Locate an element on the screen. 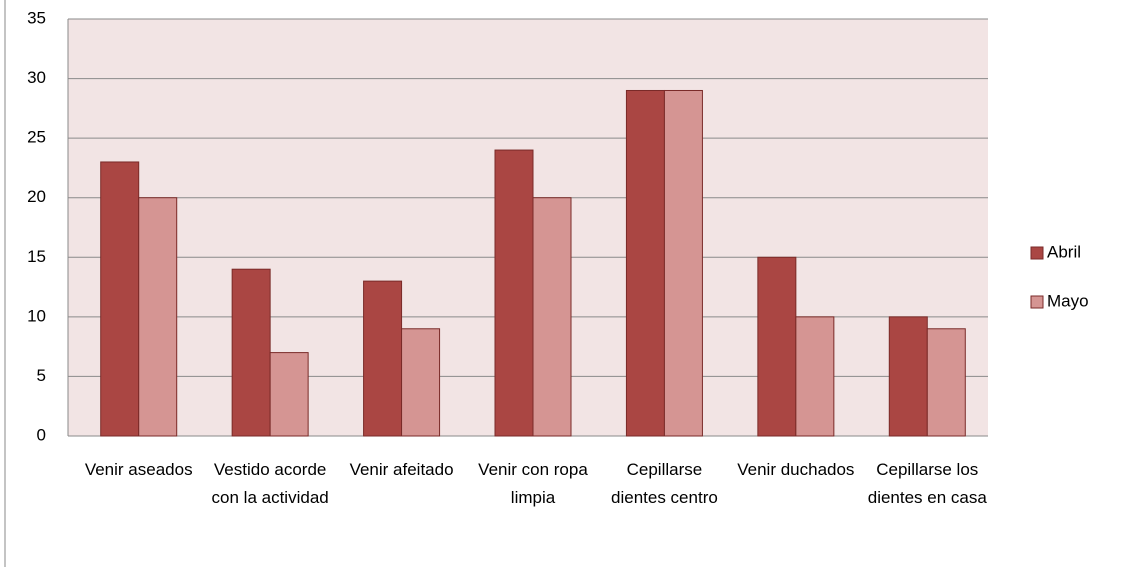  x-tick-label: Venir afeitado is located at coordinates (401, 469).